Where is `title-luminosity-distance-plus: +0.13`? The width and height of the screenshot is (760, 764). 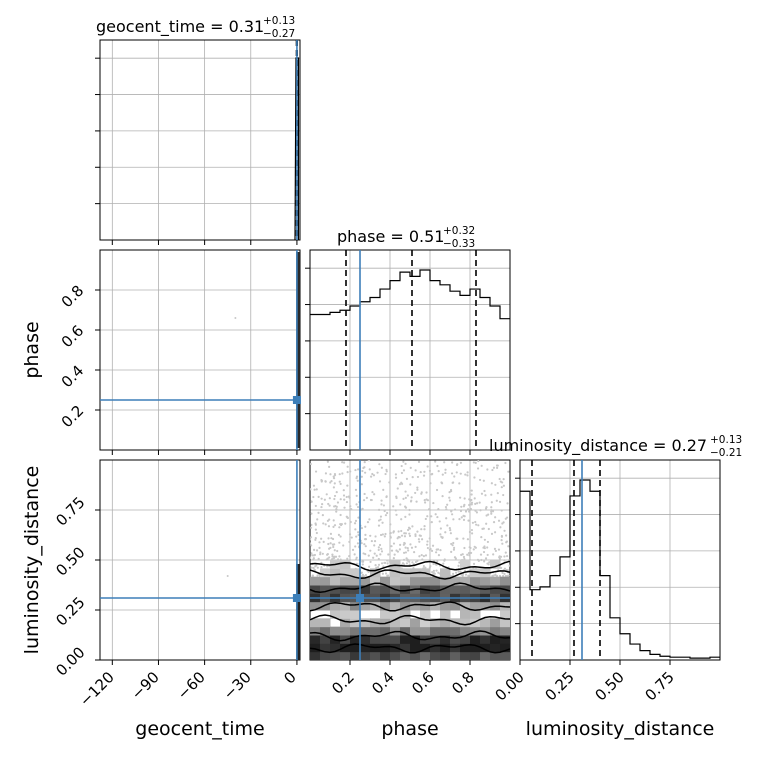 title-luminosity-distance-plus: +0.13 is located at coordinates (726, 440).